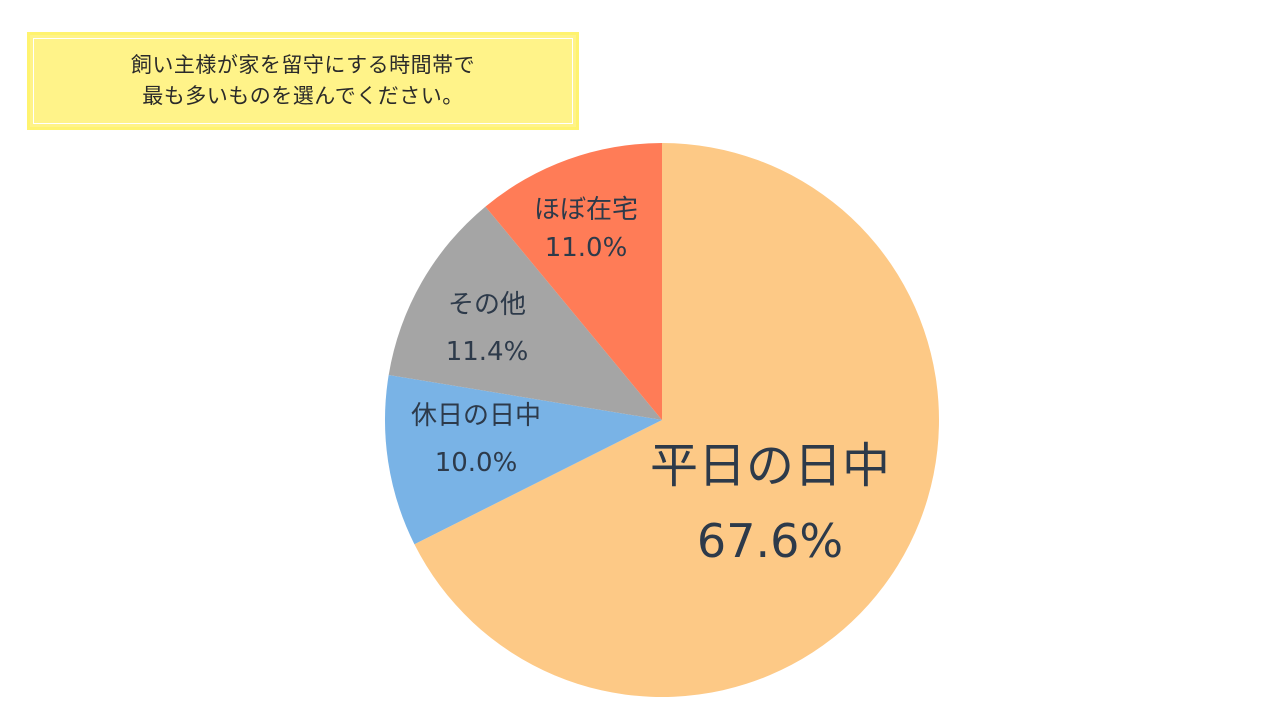 The image size is (1280, 720). Describe the element at coordinates (586, 248) in the screenshot. I see `slice-value-label: 11.0%` at that location.